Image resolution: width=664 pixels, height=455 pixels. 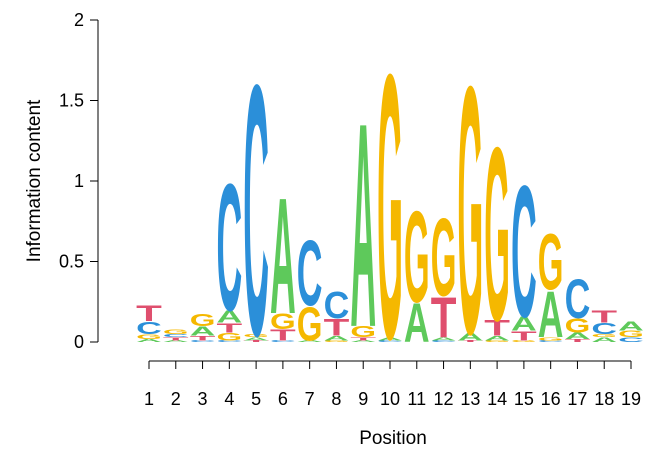 What do you see at coordinates (149, 337) in the screenshot?
I see `letter-G-pos-1: G` at bounding box center [149, 337].